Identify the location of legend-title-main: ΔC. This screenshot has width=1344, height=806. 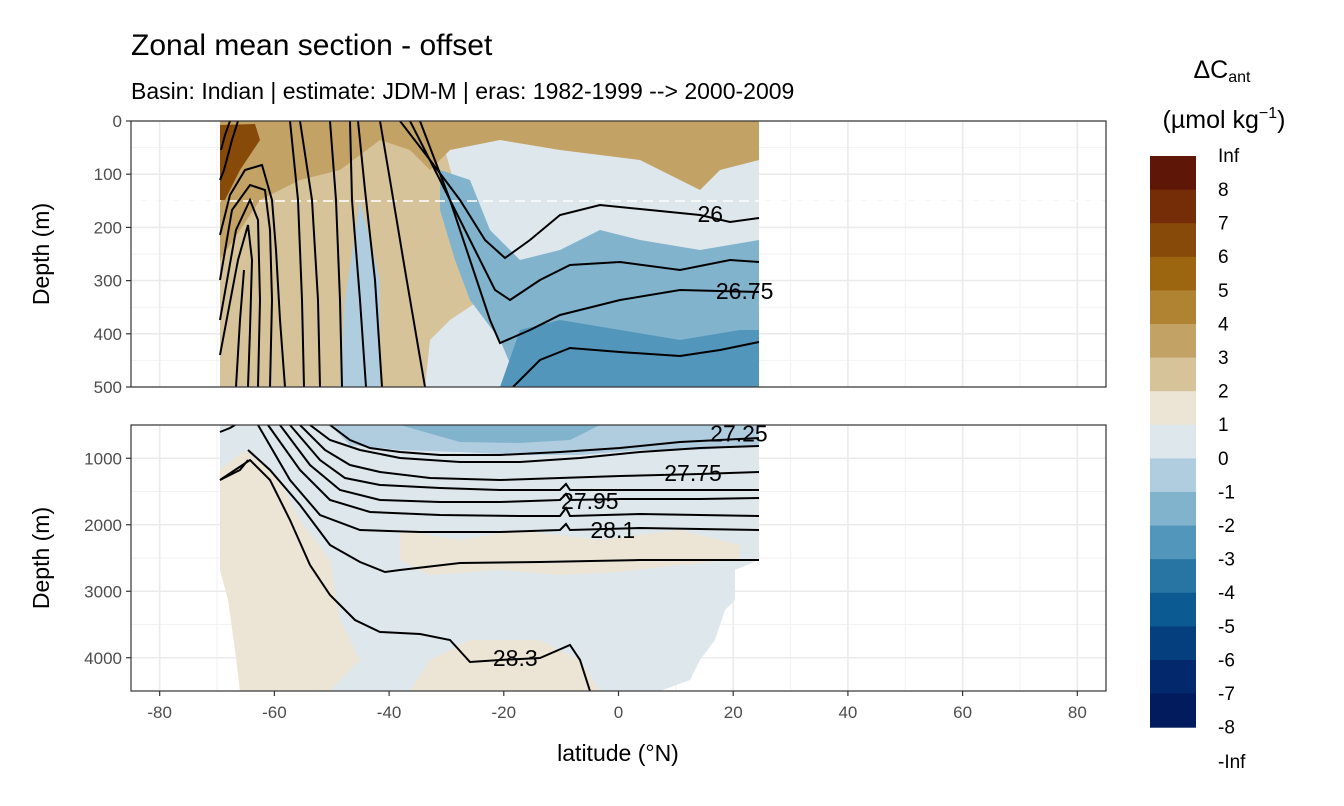
(1210, 70).